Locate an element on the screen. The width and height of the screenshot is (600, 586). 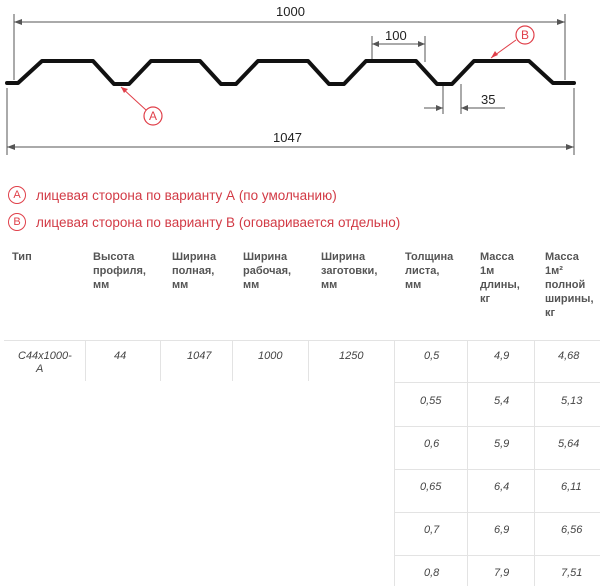
header-line: профиля, is located at coordinates (119, 271).